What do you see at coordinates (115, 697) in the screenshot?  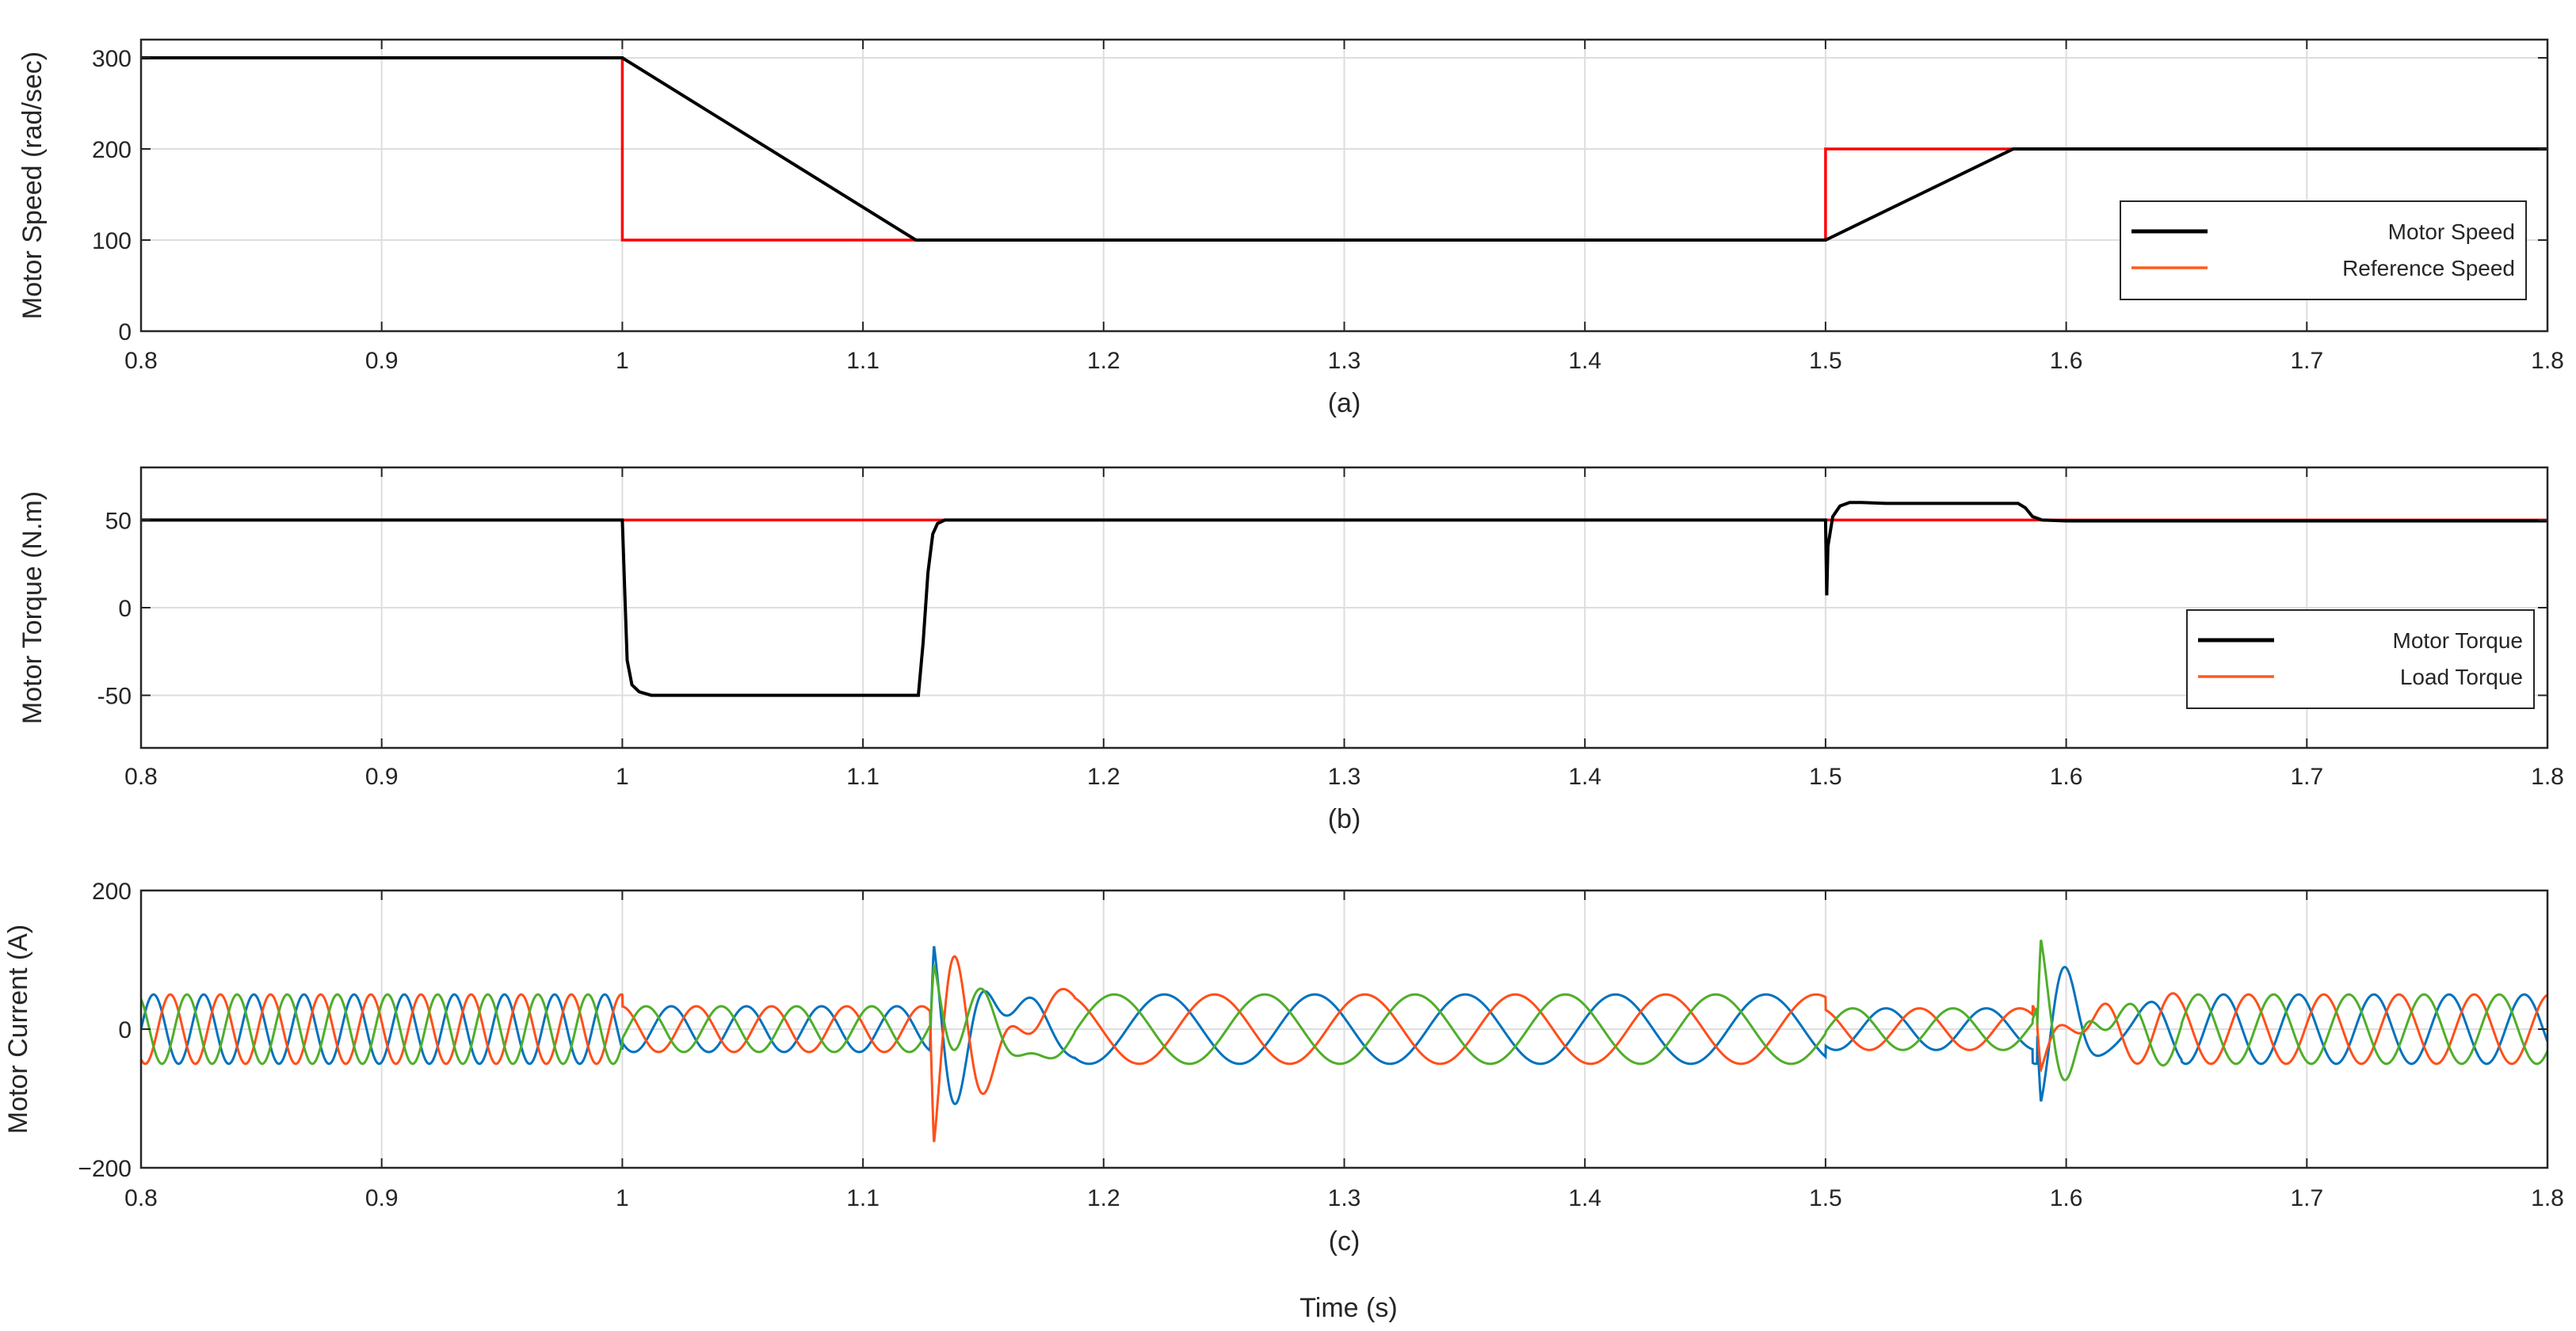 I see `y-tick-label: -50` at bounding box center [115, 697].